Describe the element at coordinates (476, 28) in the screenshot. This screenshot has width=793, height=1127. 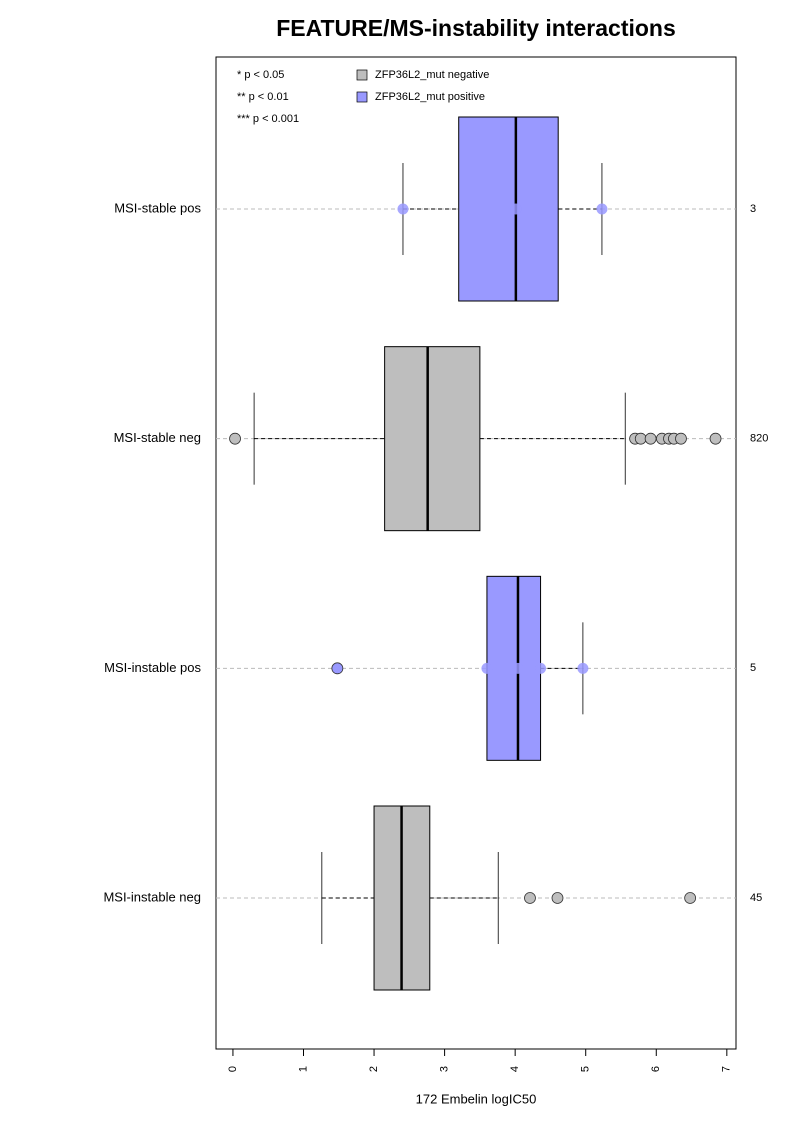
I see `chart-title: FEATURE/MS-instability interactions` at that location.